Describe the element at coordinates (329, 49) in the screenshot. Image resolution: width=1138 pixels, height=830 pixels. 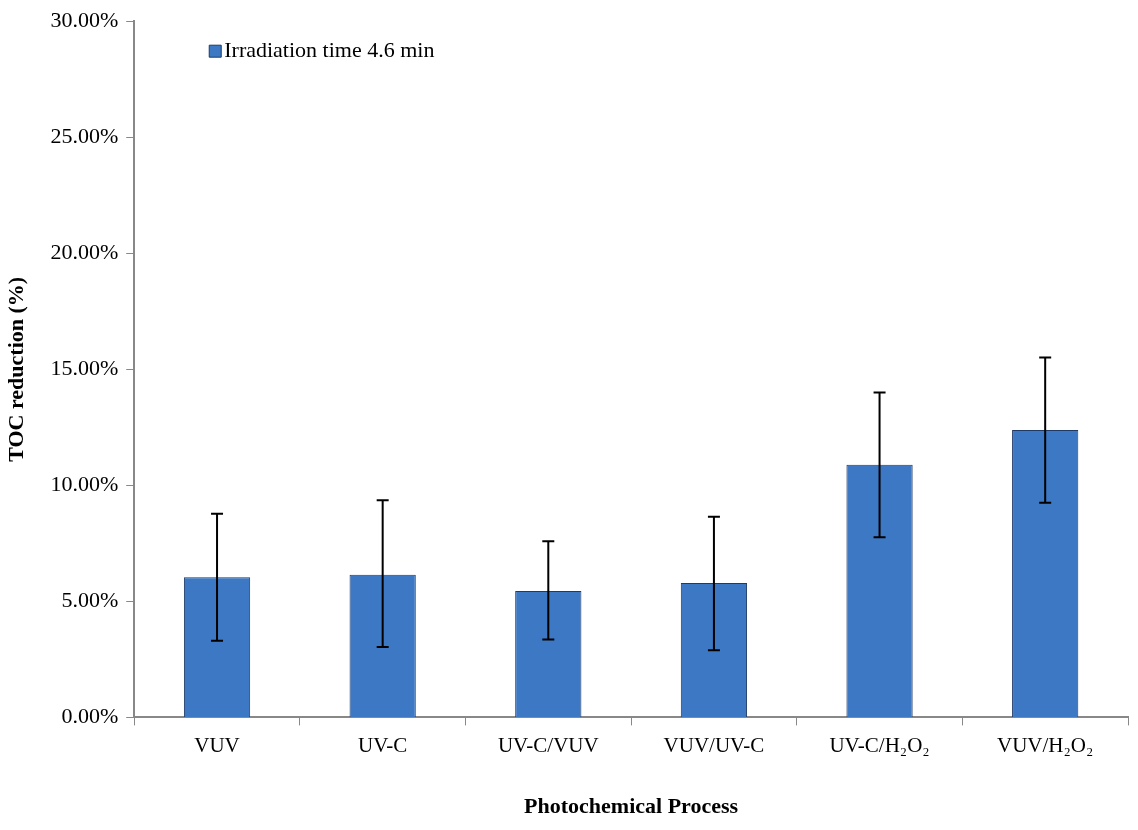
I see `legend-label: Irradiation time 4.6 min` at that location.